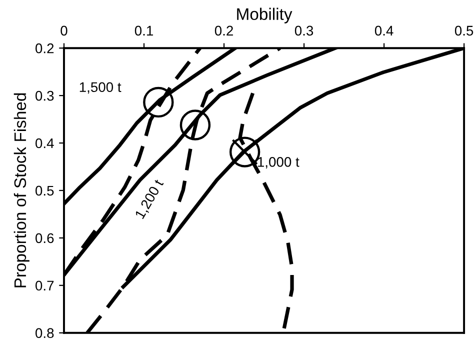 The height and width of the screenshot is (346, 474). I want to click on x-tick-label: 0.3, so click(304, 31).